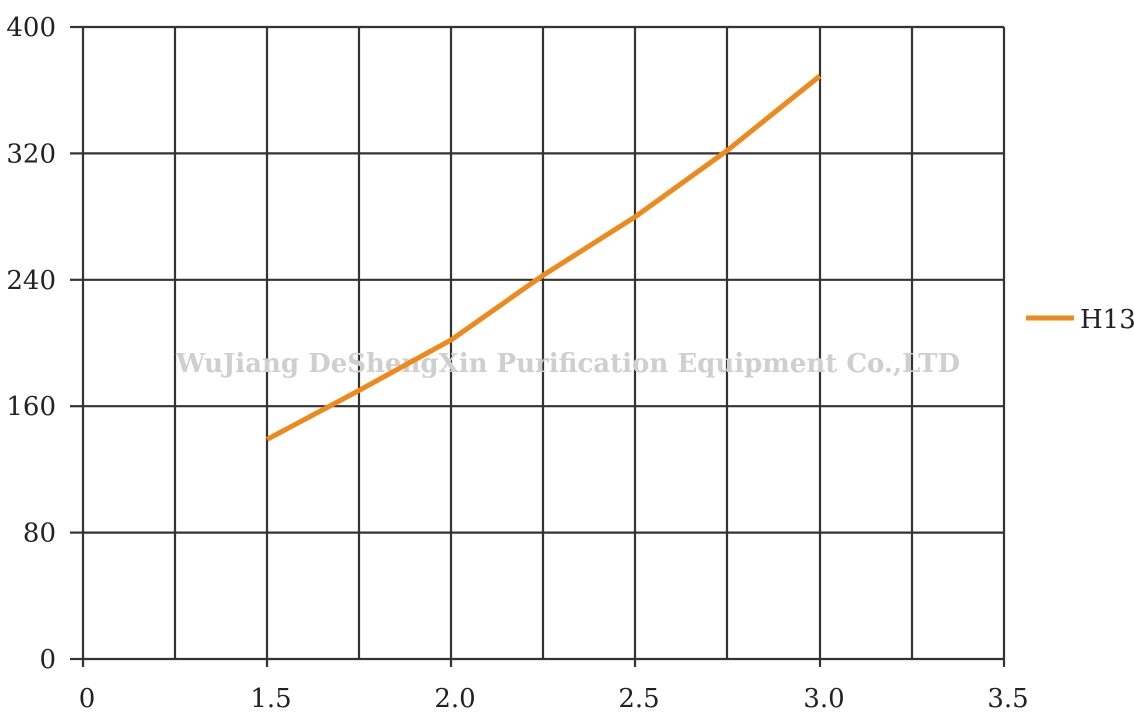 This screenshot has width=1134, height=724. Describe the element at coordinates (454, 699) in the screenshot. I see `x-tick-label: 2.0` at that location.